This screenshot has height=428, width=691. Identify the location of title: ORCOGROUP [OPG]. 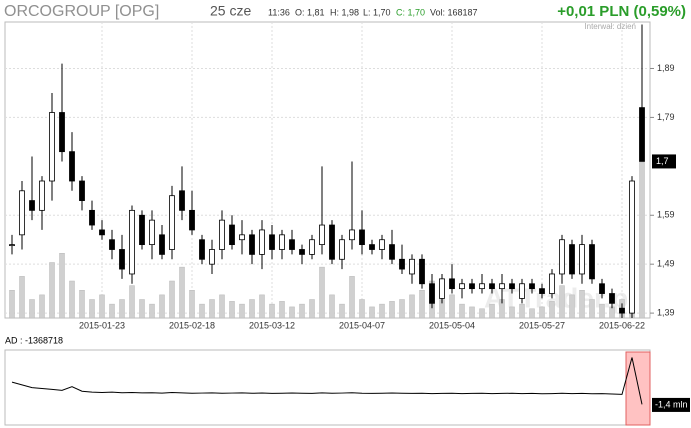
(81, 11).